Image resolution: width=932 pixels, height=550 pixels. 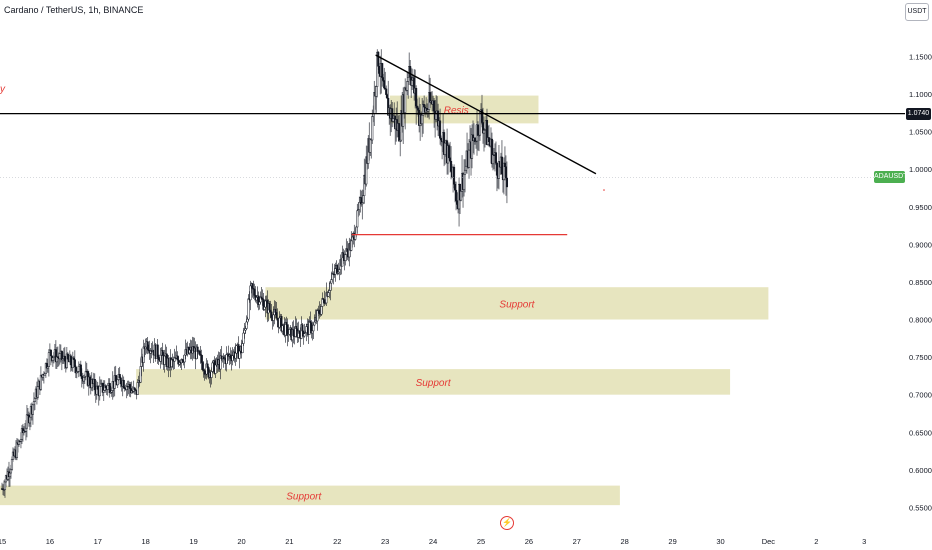 What do you see at coordinates (193, 541) in the screenshot?
I see `time-tick-label: 19` at bounding box center [193, 541].